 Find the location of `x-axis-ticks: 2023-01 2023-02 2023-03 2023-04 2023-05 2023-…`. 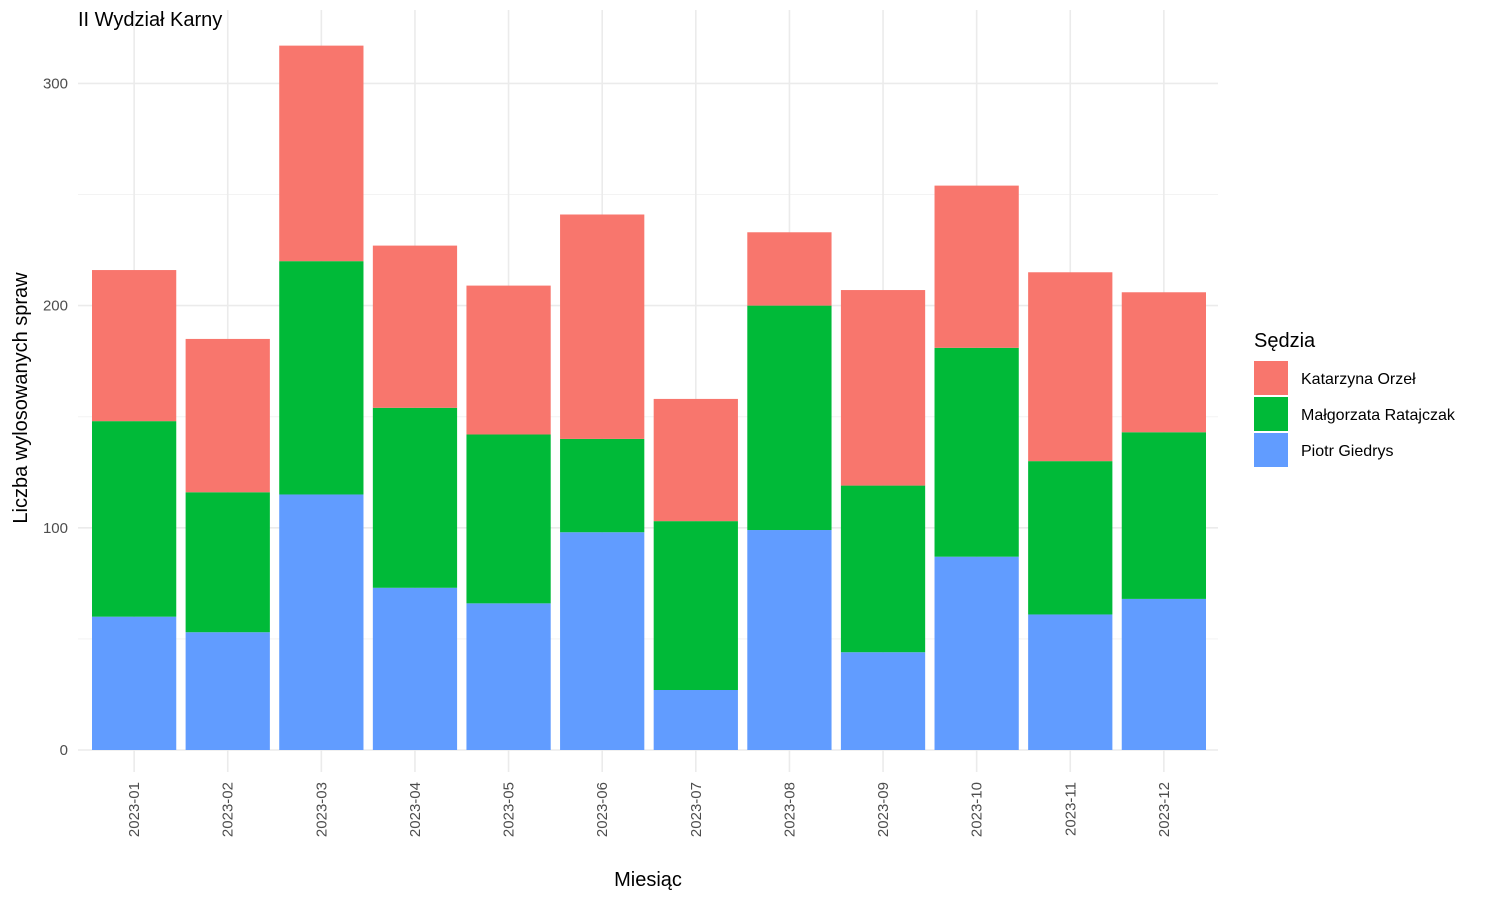

x-axis-ticks: 2023-01 2023-02 2023-03 2023-04 2023-05 2023-… is located at coordinates (649, 809).